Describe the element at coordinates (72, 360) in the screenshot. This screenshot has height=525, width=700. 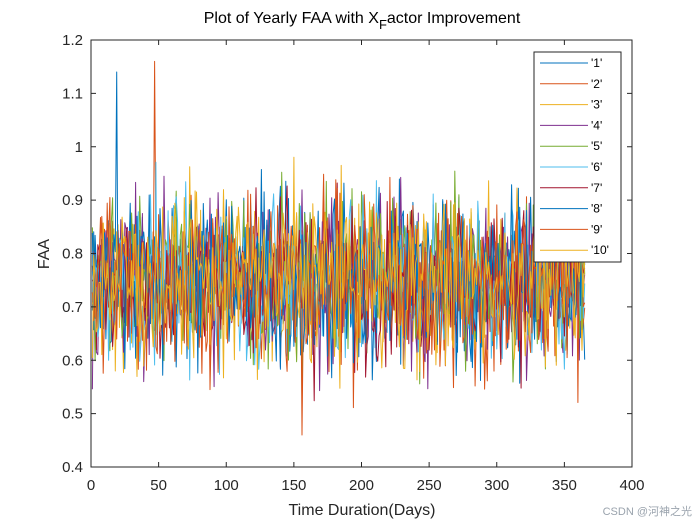
I see `y-tick-label: 0.6` at that location.